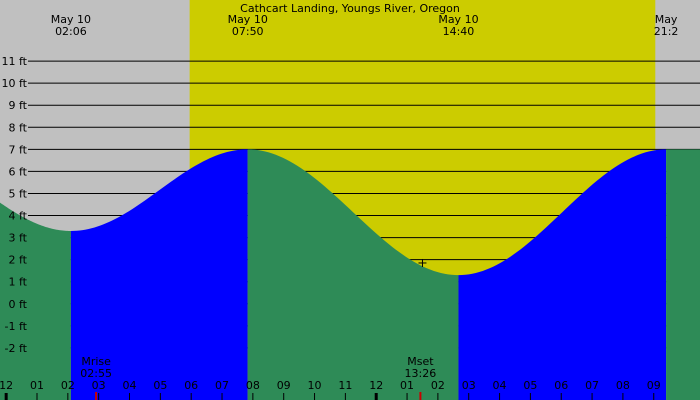 Image resolution: width=700 pixels, height=400 pixels. What do you see at coordinates (421, 373) in the screenshot?
I see `moon-event-time: 13:26` at bounding box center [421, 373].